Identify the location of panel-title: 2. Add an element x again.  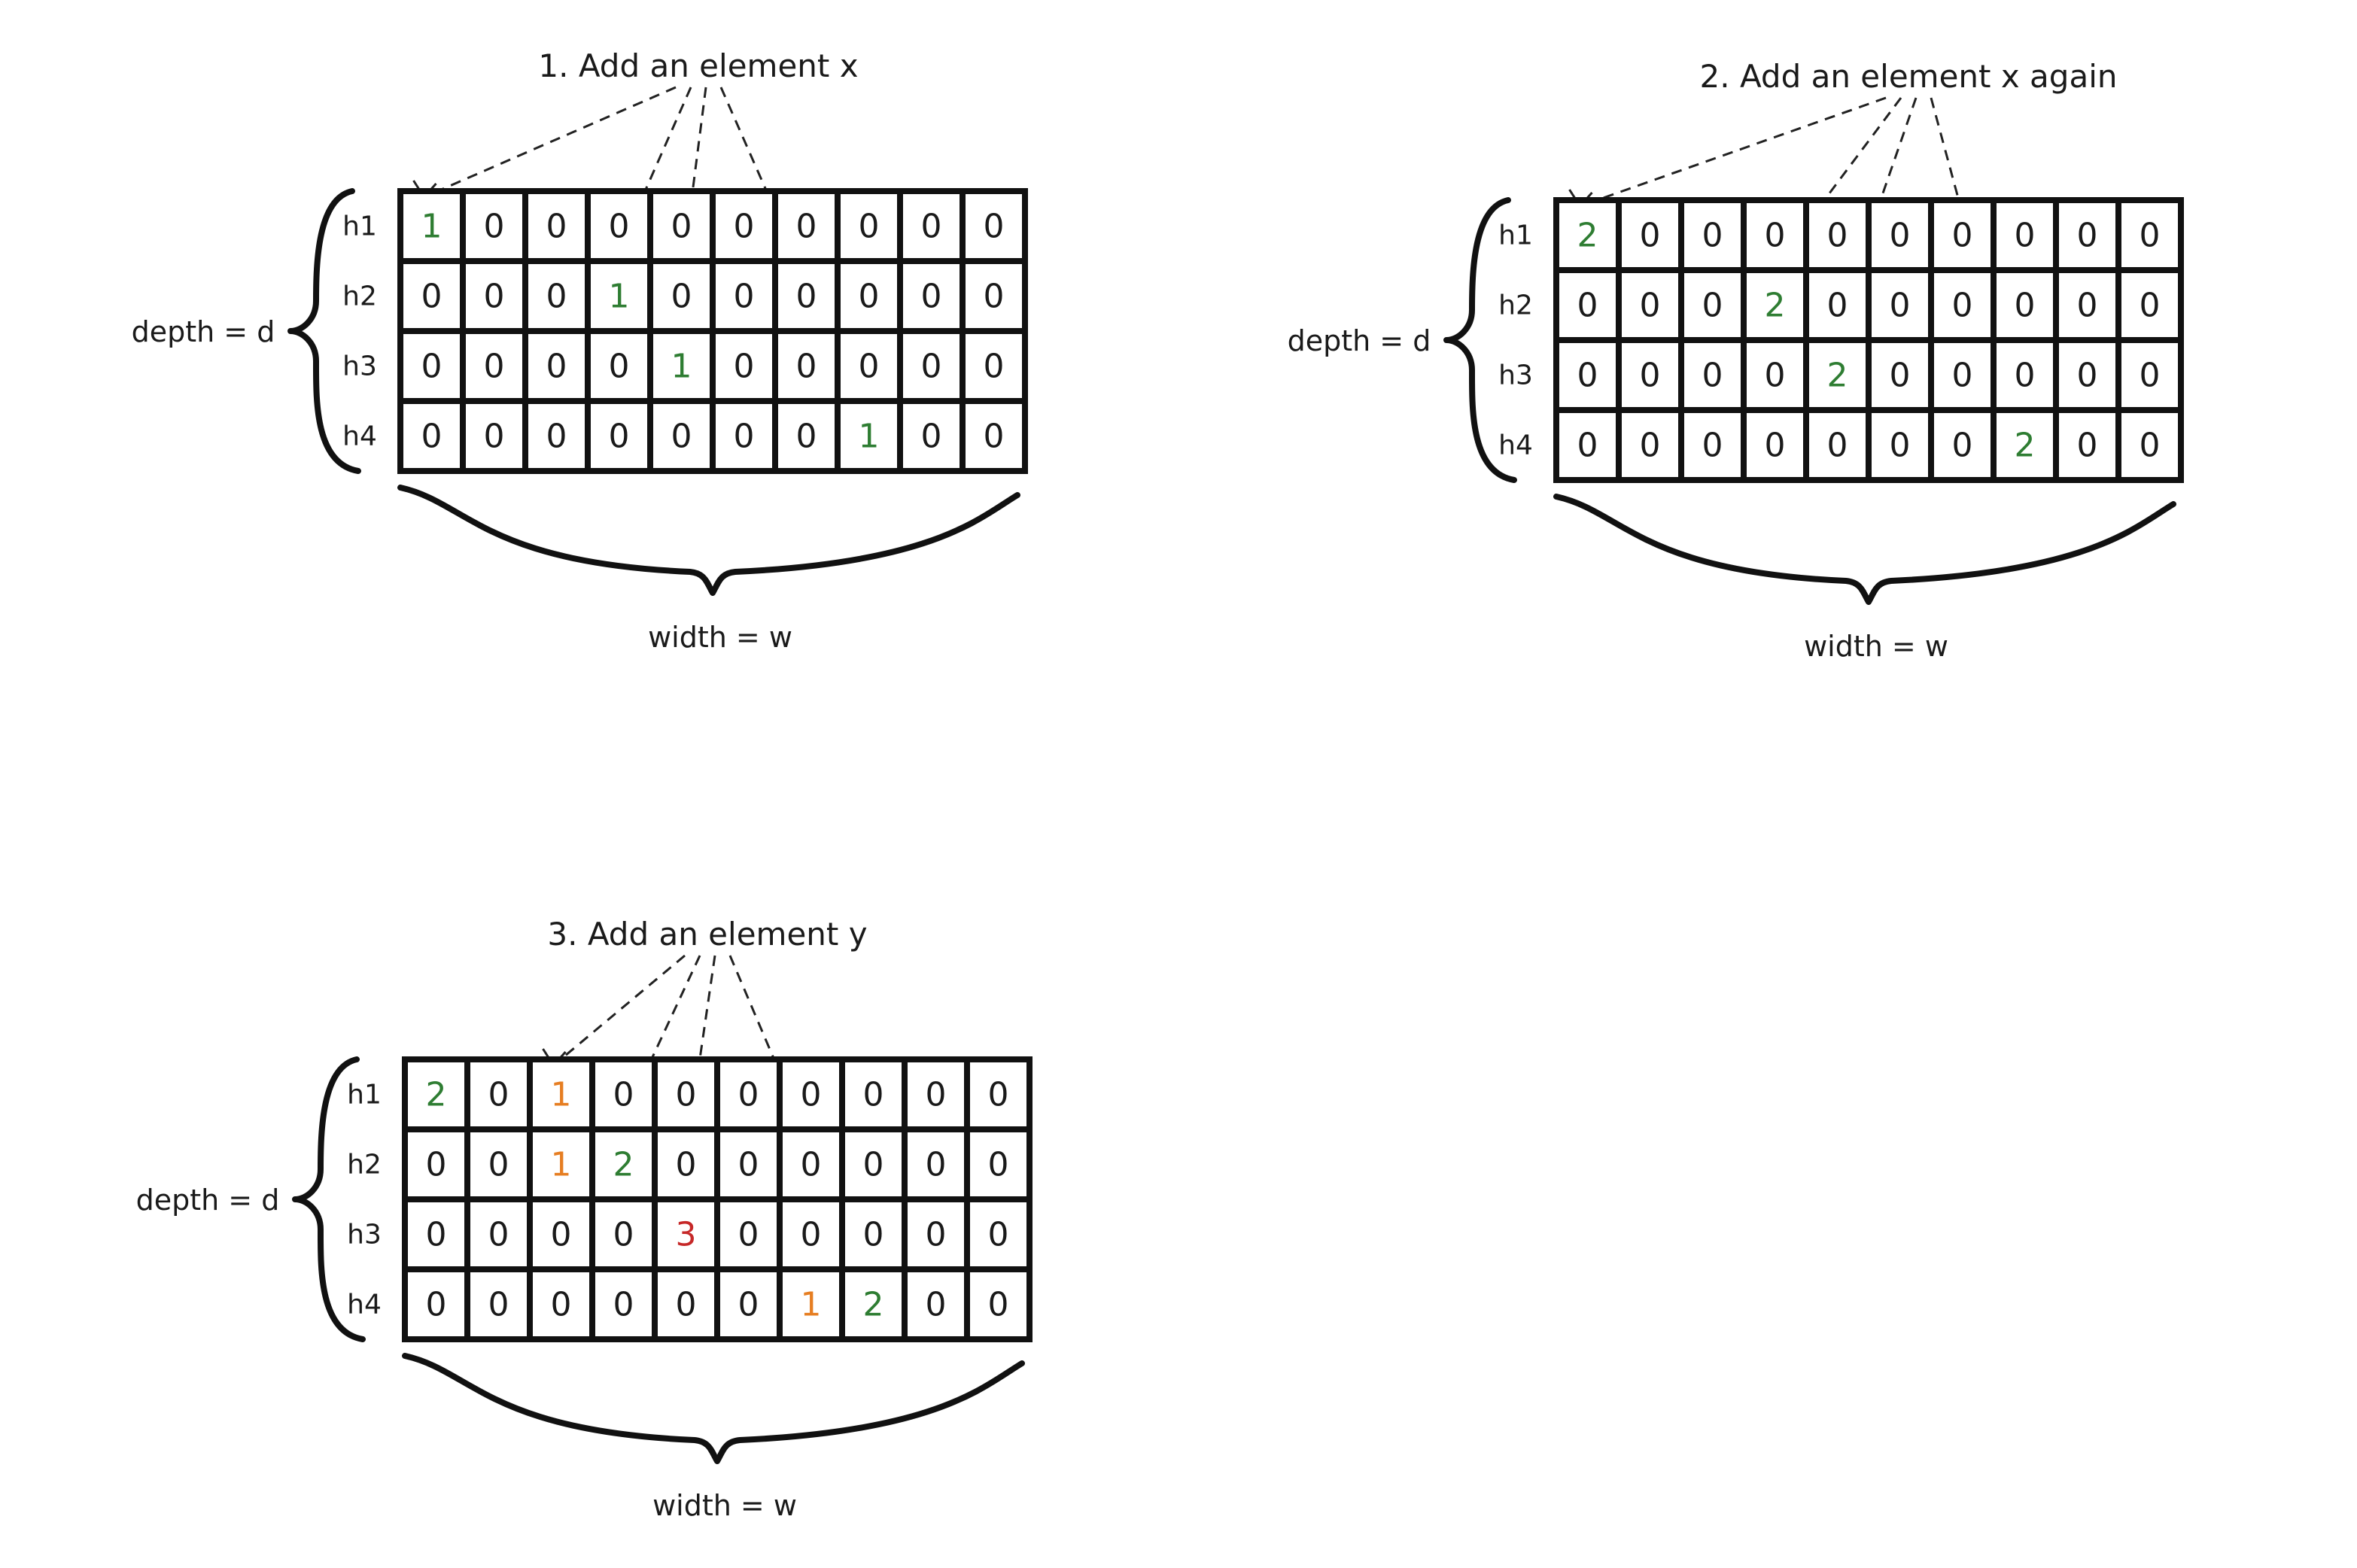
(1909, 76).